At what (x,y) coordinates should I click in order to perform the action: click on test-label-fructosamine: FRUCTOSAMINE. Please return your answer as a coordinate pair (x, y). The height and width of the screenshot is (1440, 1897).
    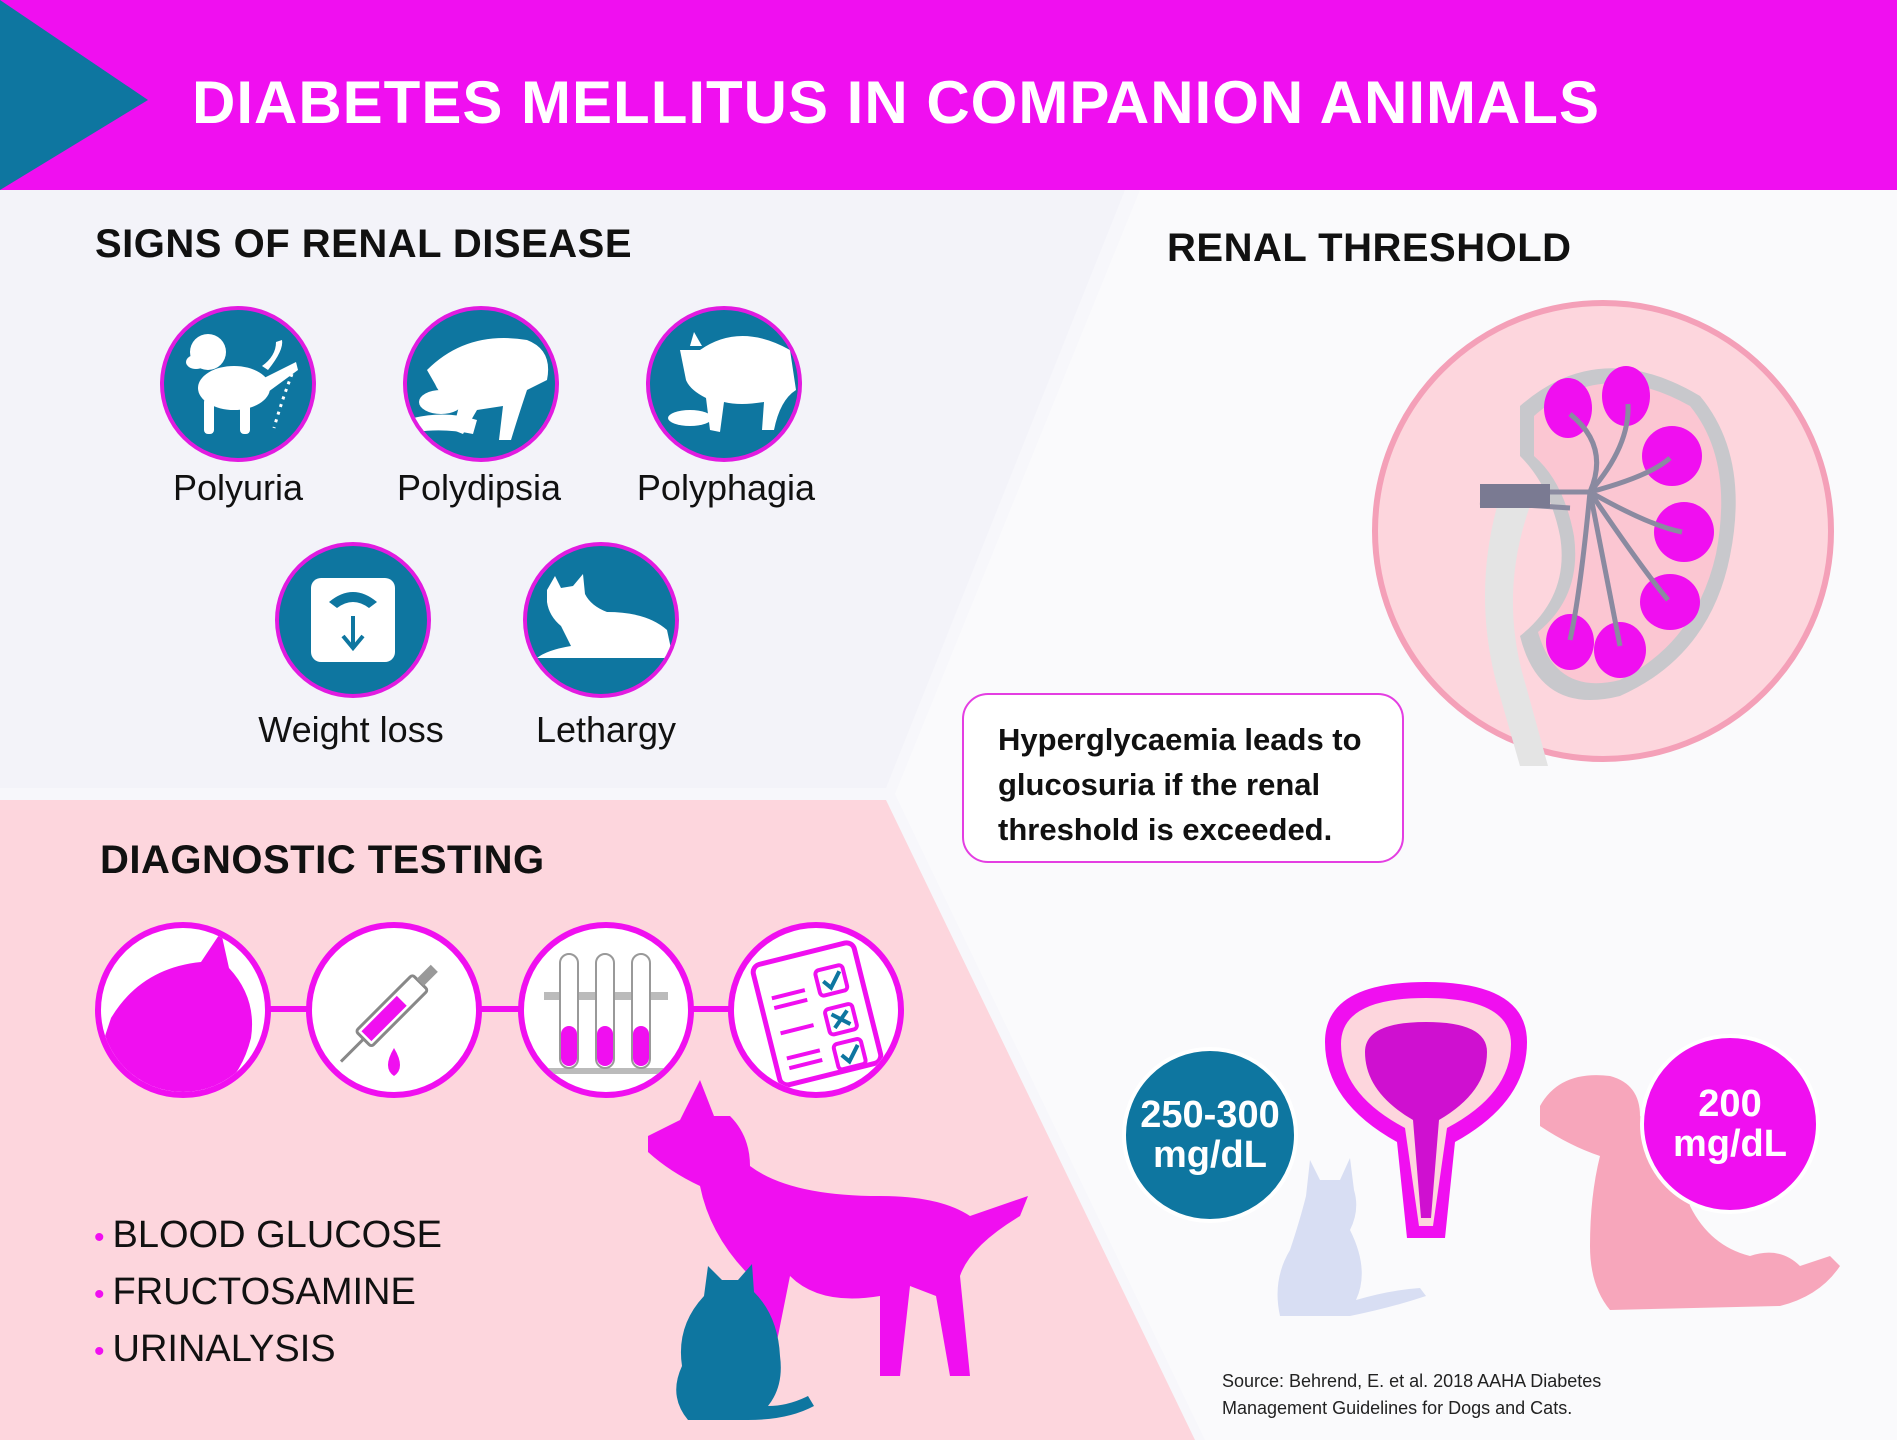
    Looking at the image, I should click on (264, 1292).